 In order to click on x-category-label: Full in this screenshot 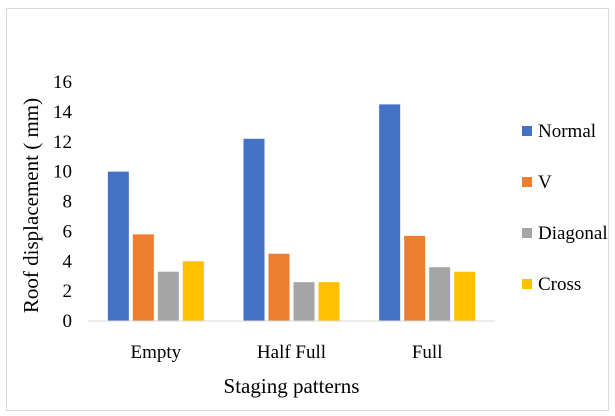, I will do `click(427, 352)`.